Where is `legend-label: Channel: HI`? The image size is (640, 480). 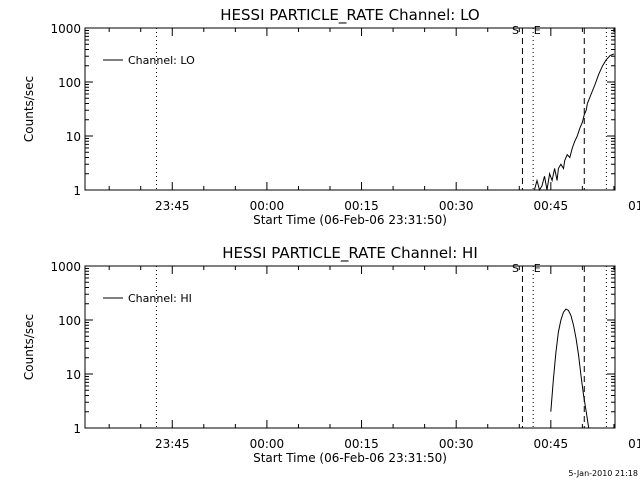 legend-label: Channel: HI is located at coordinates (160, 298).